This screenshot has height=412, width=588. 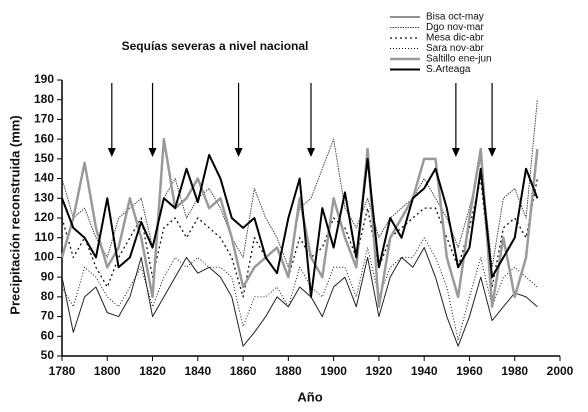 What do you see at coordinates (44, 197) in the screenshot?
I see `y-tick-label: 130` at bounding box center [44, 197].